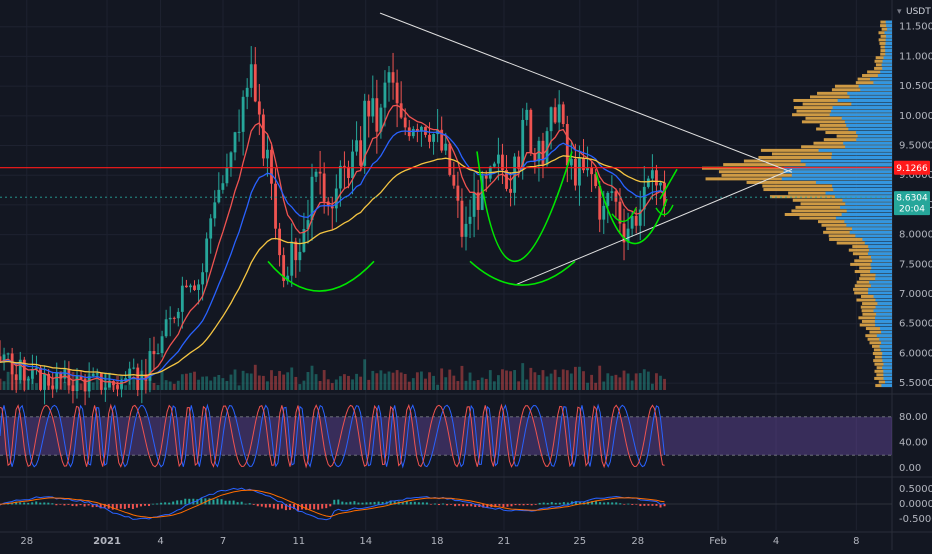 Image resolution: width=932 pixels, height=554 pixels. Describe the element at coordinates (446, 436) in the screenshot. I see `stoch-rsi-pane` at that location.